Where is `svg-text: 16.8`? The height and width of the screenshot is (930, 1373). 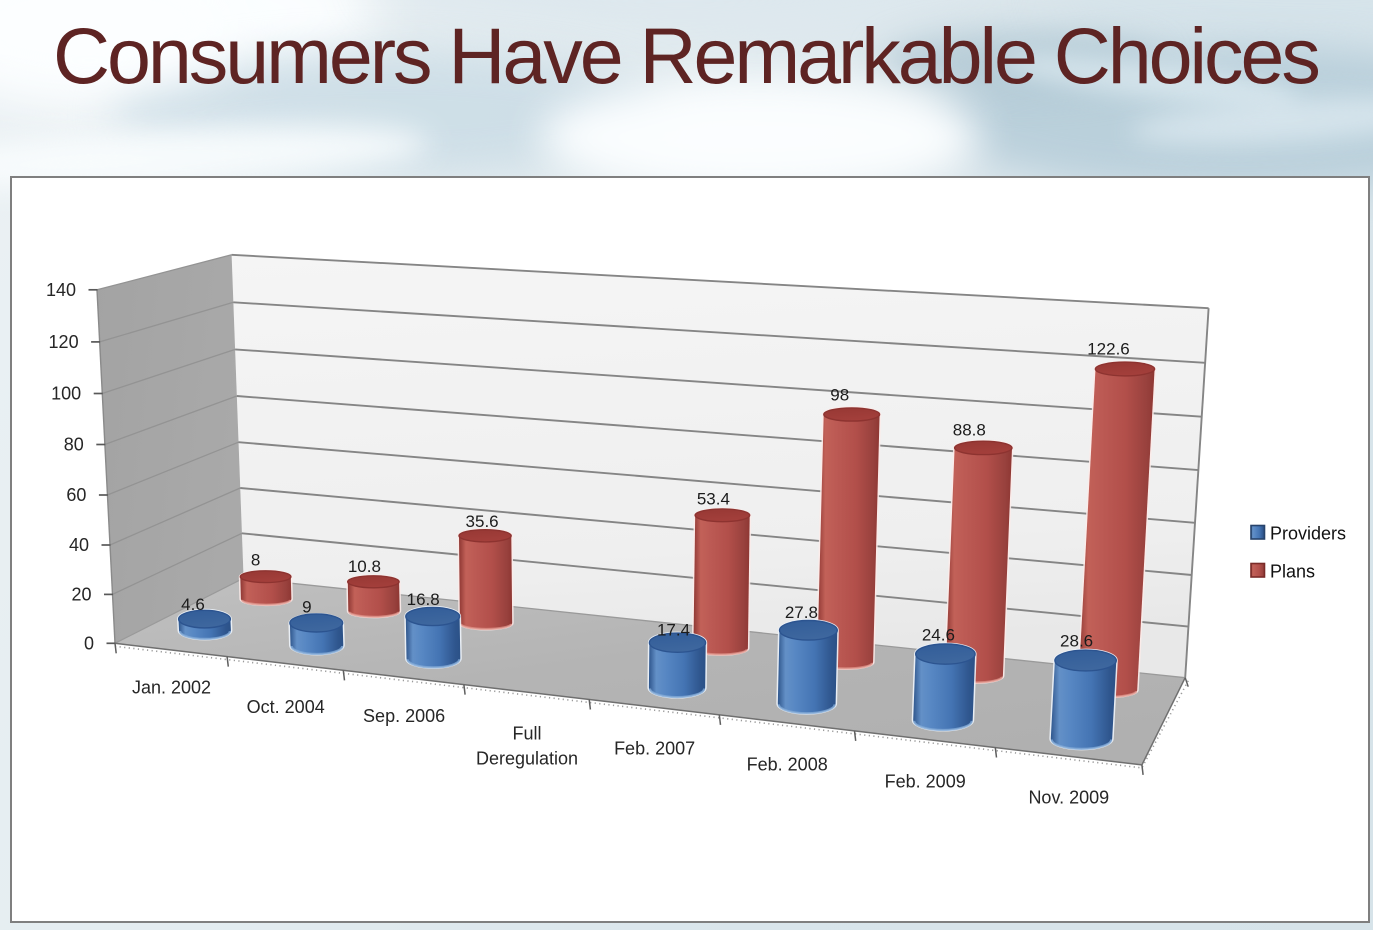 svg-text: 16.8 is located at coordinates (423, 599).